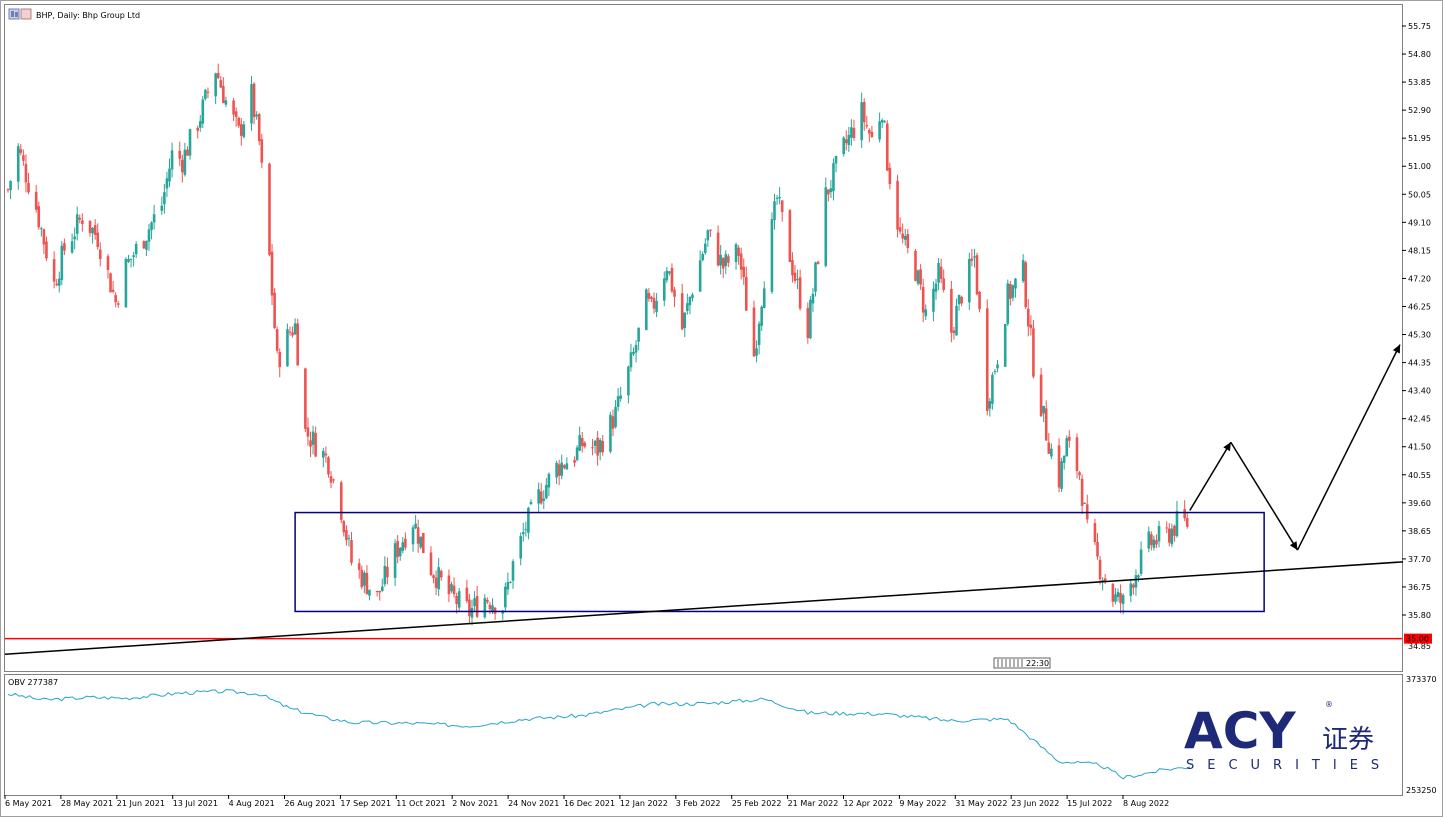  Describe the element at coordinates (195, 803) in the screenshot. I see `time-tick-label: 13 Jul 2021` at that location.